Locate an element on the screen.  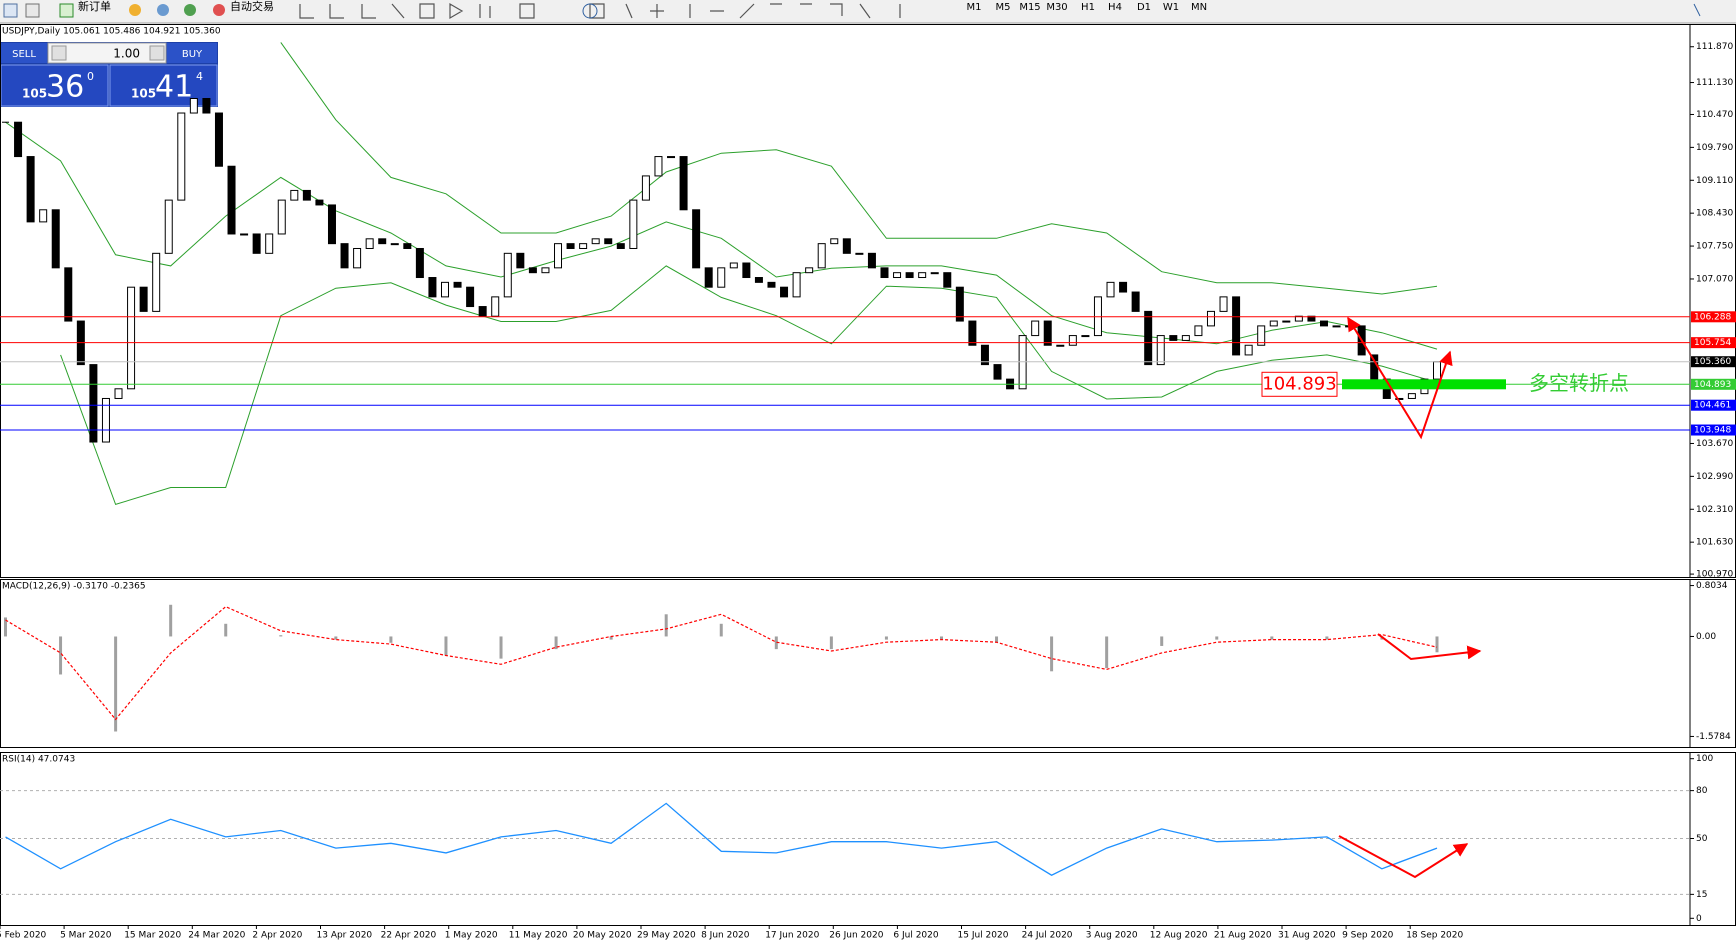
timeframe-button: M30 is located at coordinates (1056, 7).